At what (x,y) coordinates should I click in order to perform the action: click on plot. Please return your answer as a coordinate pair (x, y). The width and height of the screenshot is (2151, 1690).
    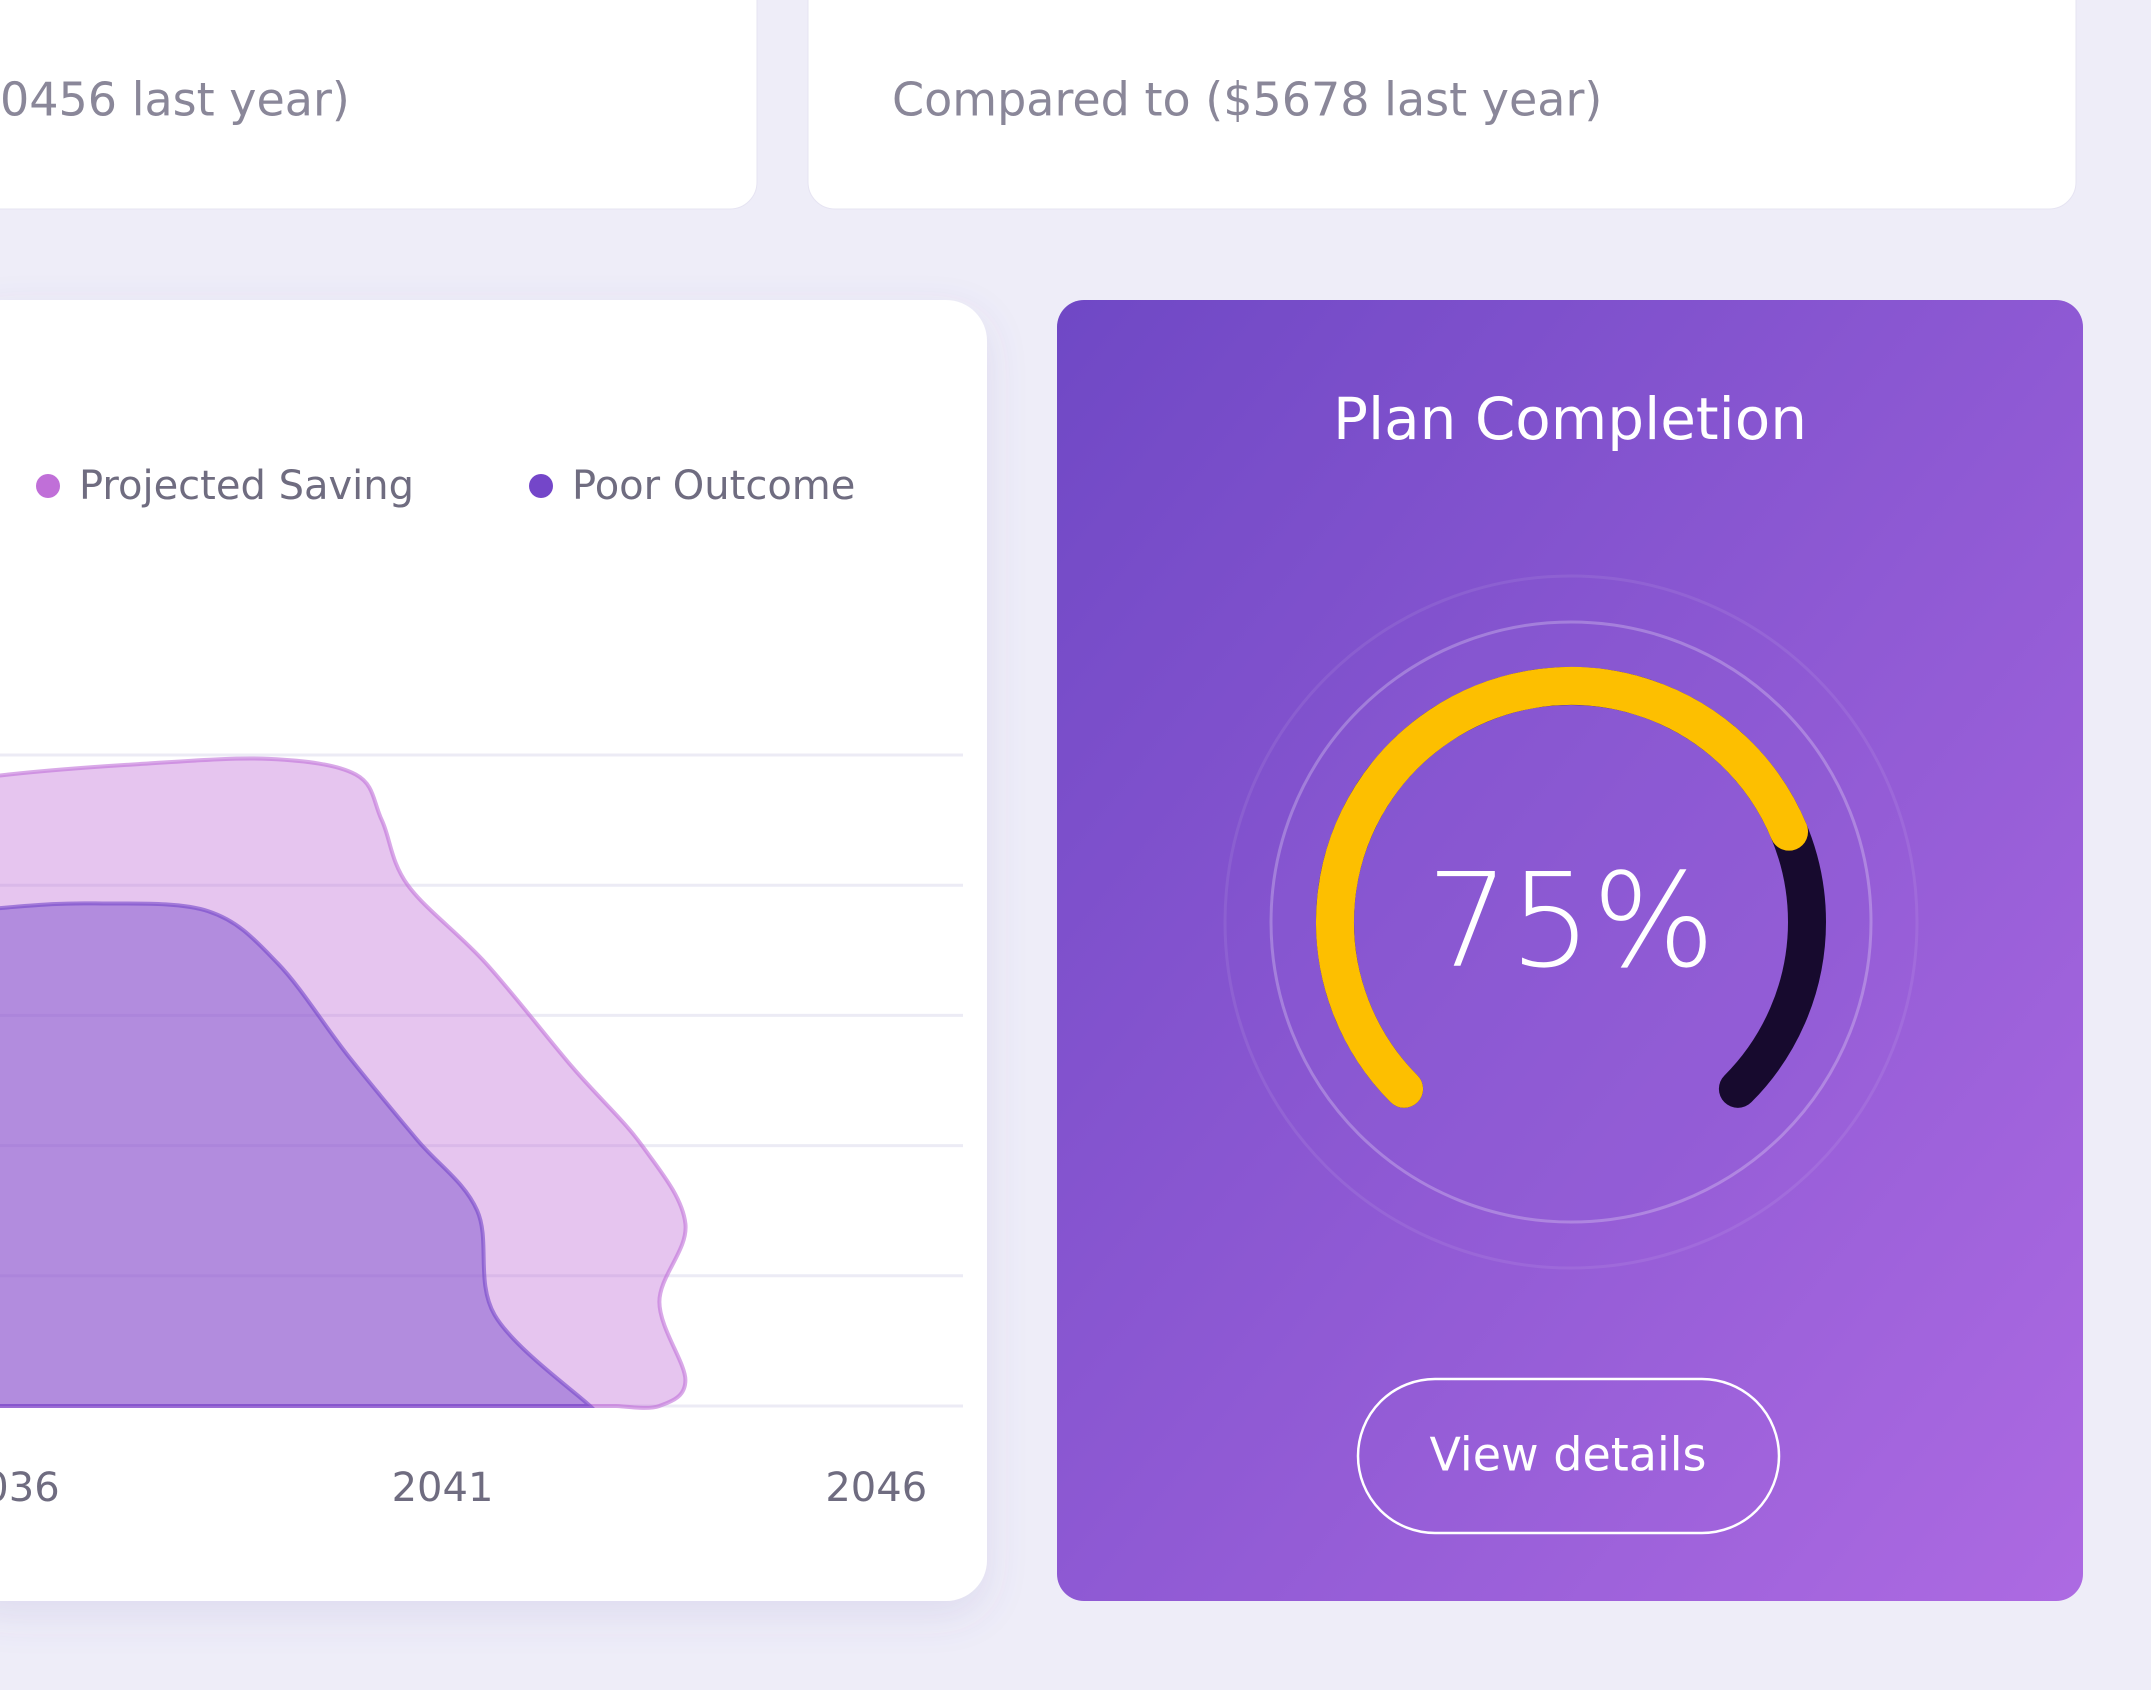
    Looking at the image, I should click on (344, 1083).